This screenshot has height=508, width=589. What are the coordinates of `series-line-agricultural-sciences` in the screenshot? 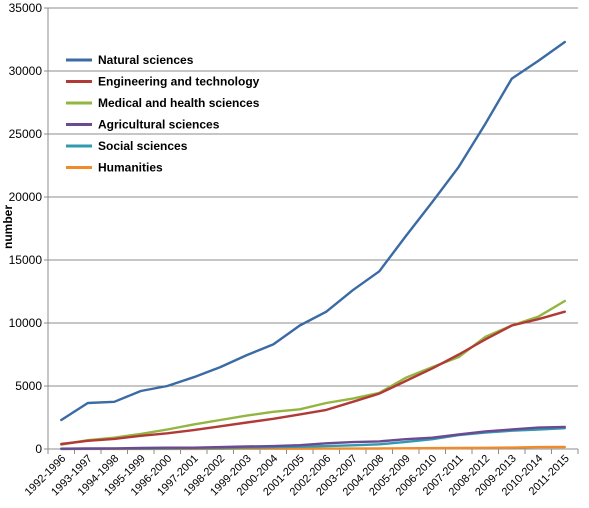 It's located at (313, 437).